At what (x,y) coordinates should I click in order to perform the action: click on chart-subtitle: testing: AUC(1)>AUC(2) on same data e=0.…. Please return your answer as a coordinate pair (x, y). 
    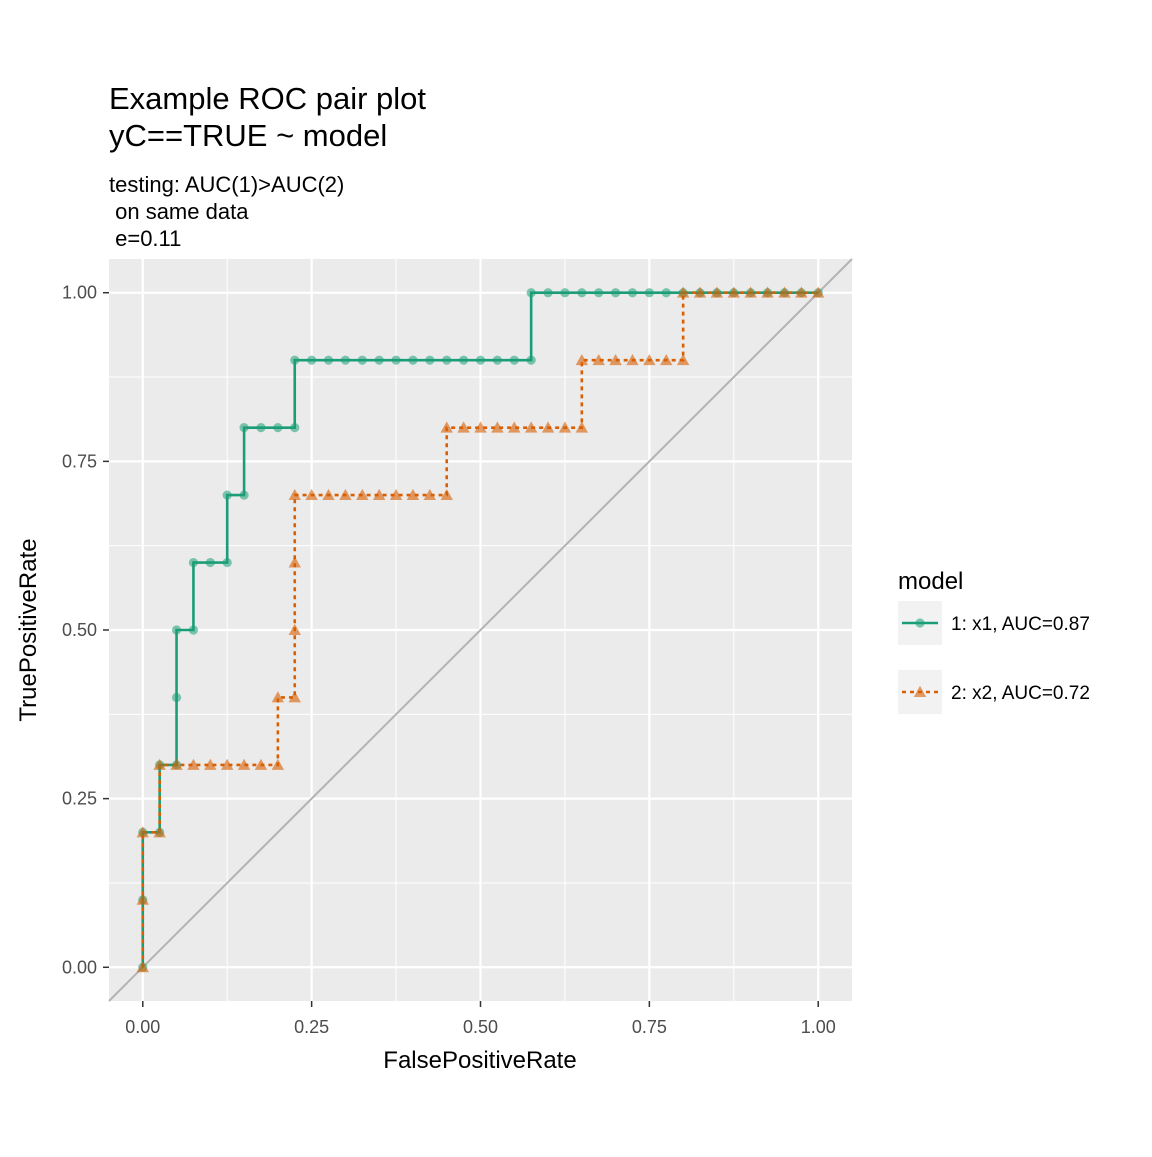
    Looking at the image, I should click on (226, 211).